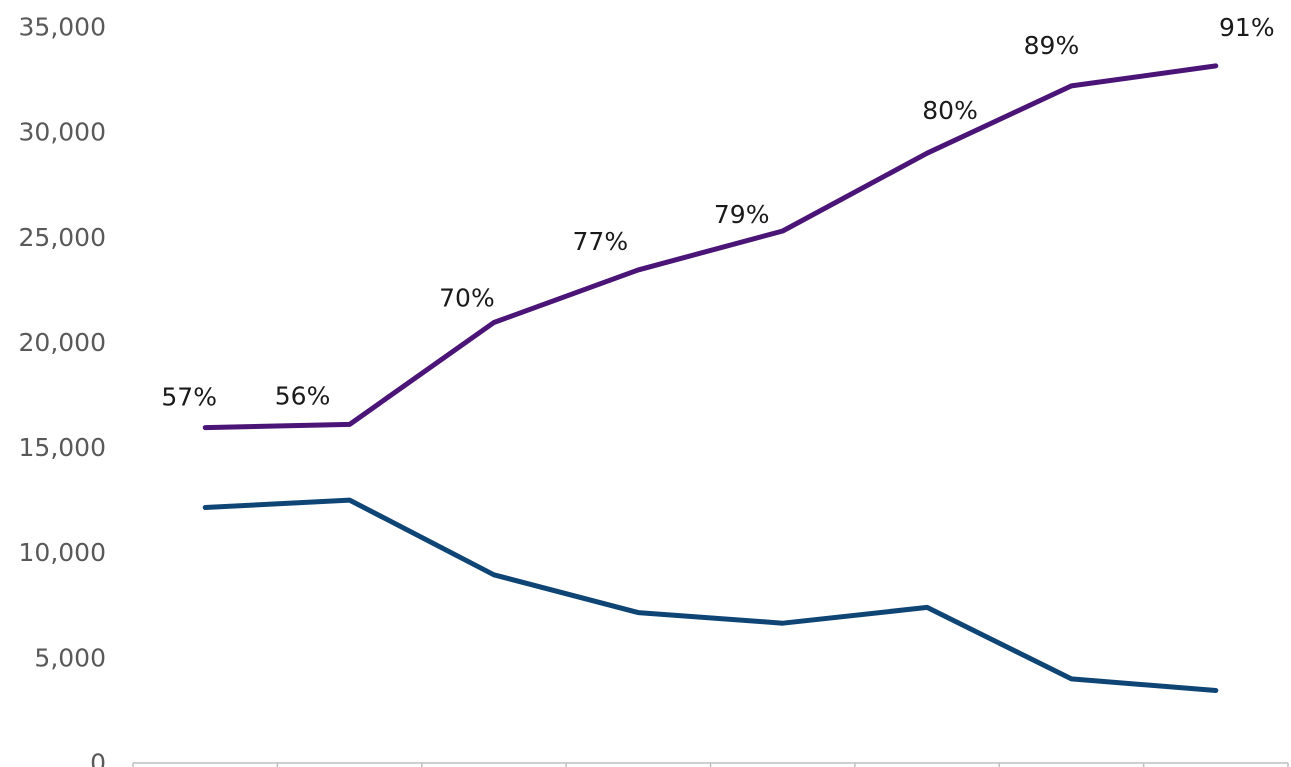  I want to click on y-tick-label: 25,000, so click(62, 237).